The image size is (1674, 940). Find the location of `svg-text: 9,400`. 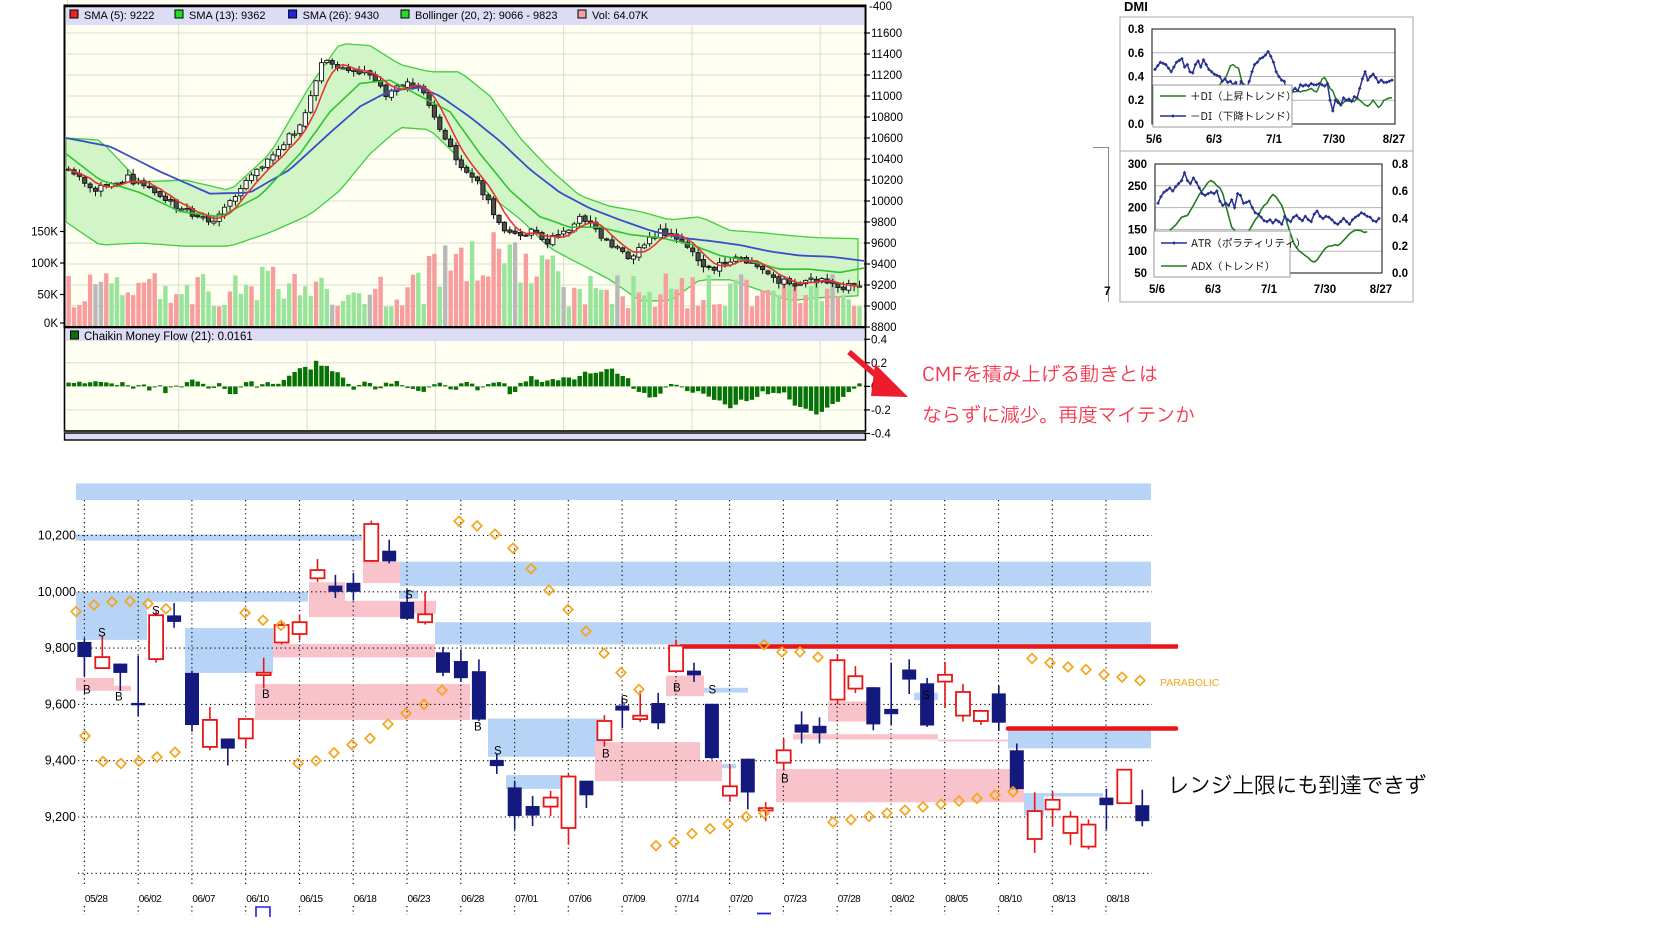

svg-text: 9,400 is located at coordinates (60, 761).